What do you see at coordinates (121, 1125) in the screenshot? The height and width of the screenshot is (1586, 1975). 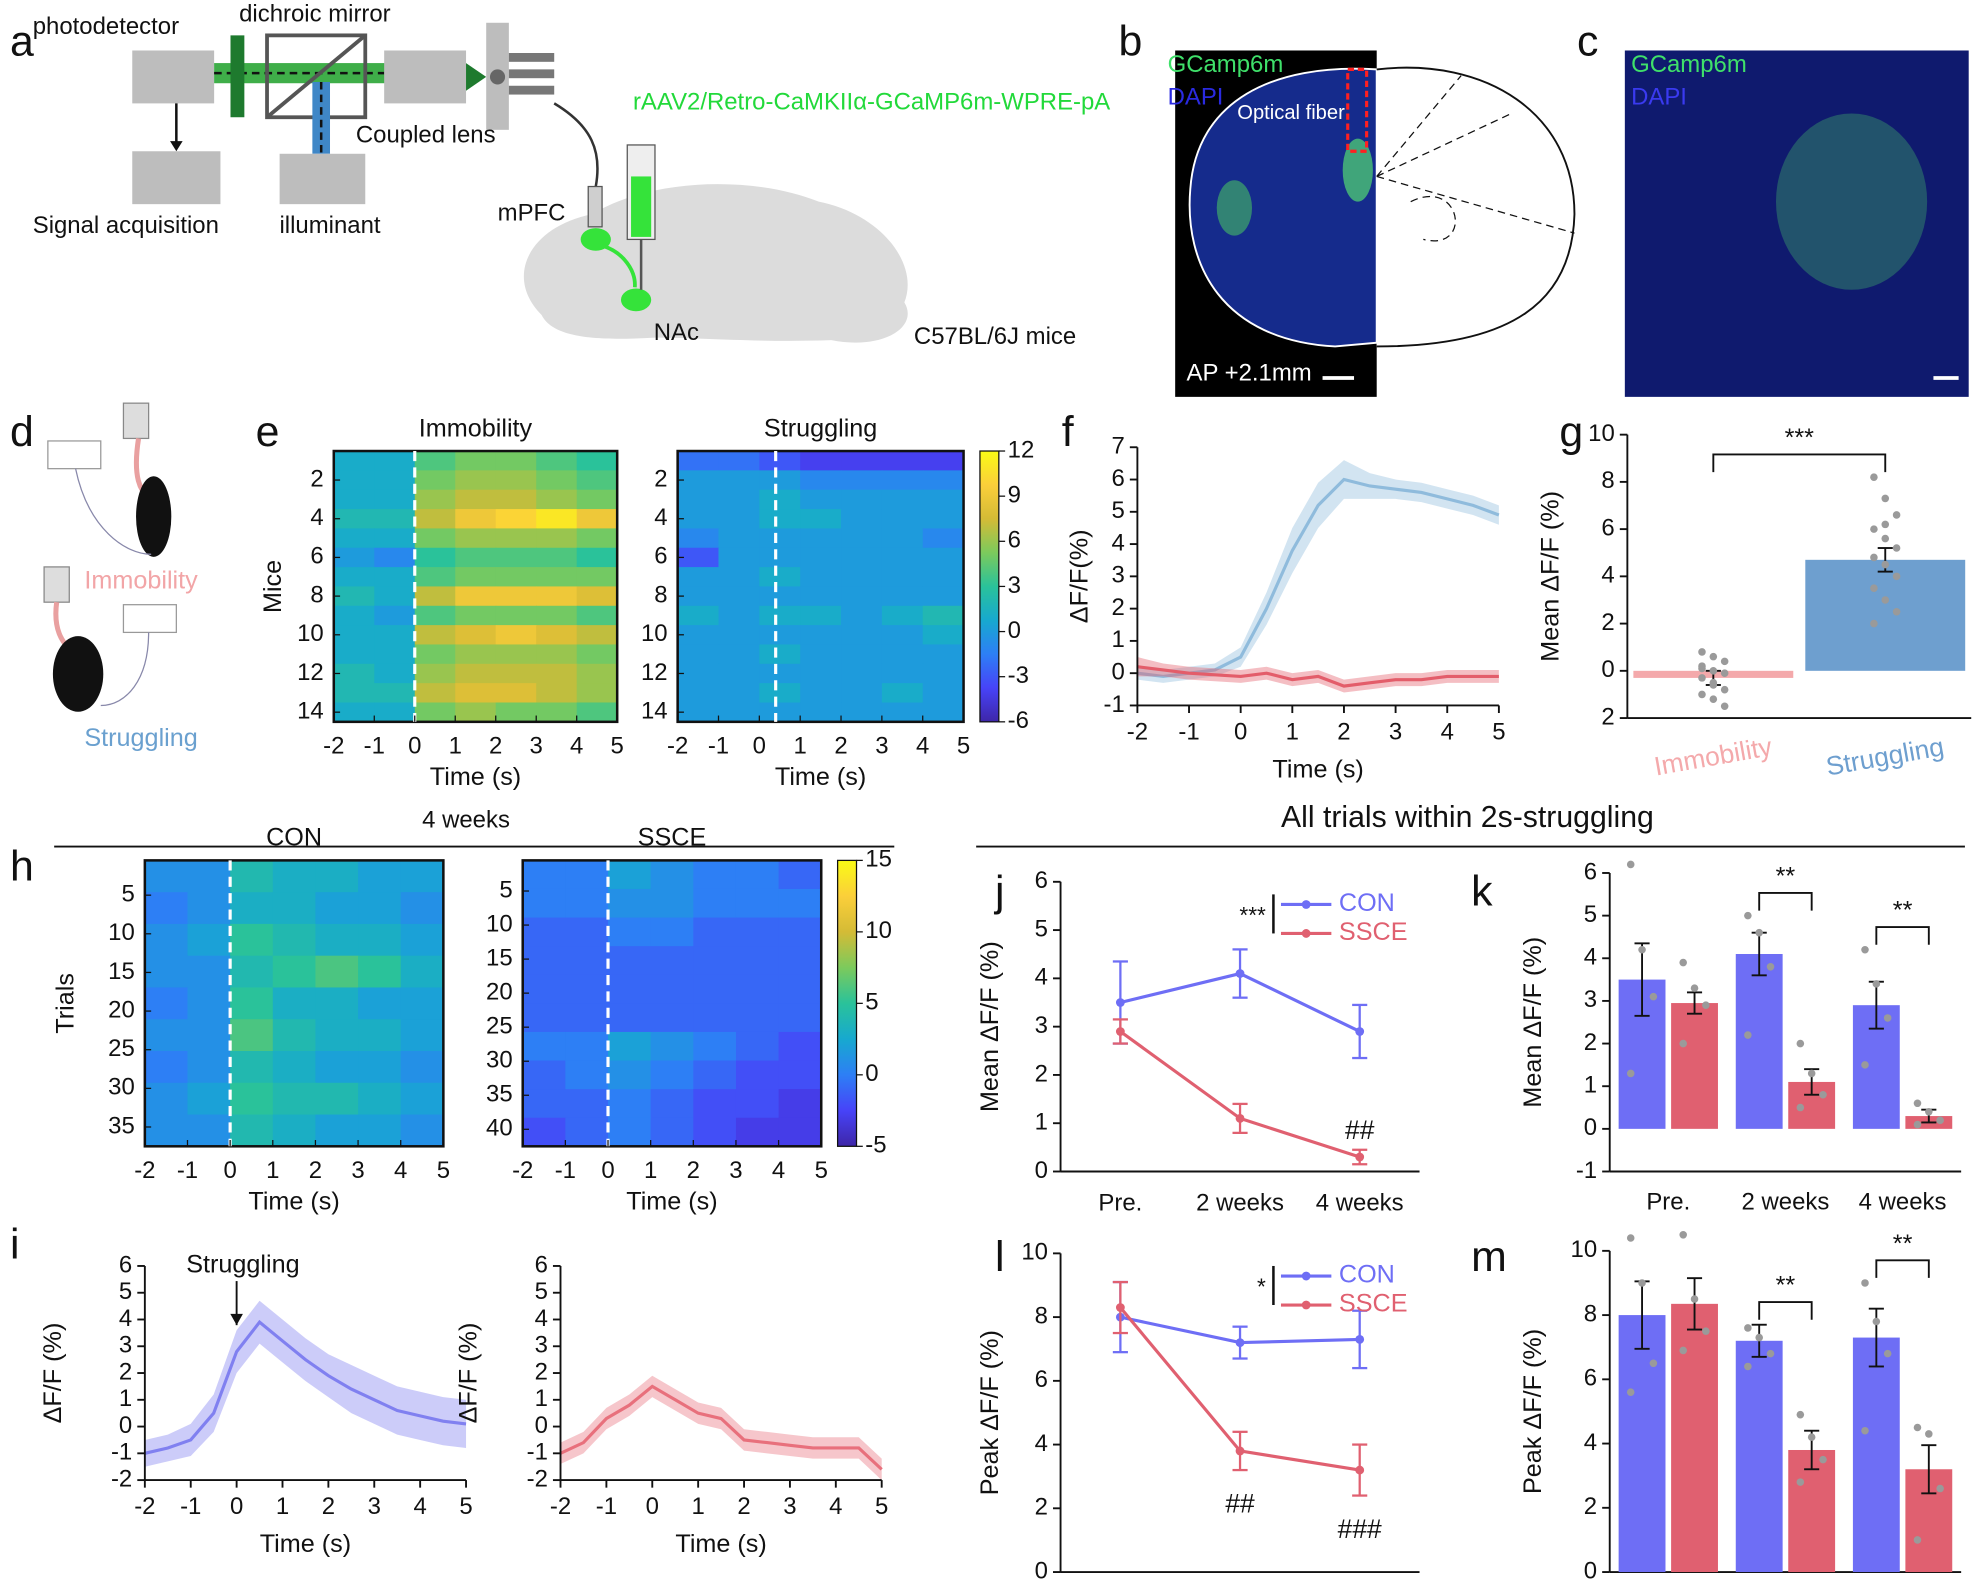 I see `y-tick-label: 35` at bounding box center [121, 1125].